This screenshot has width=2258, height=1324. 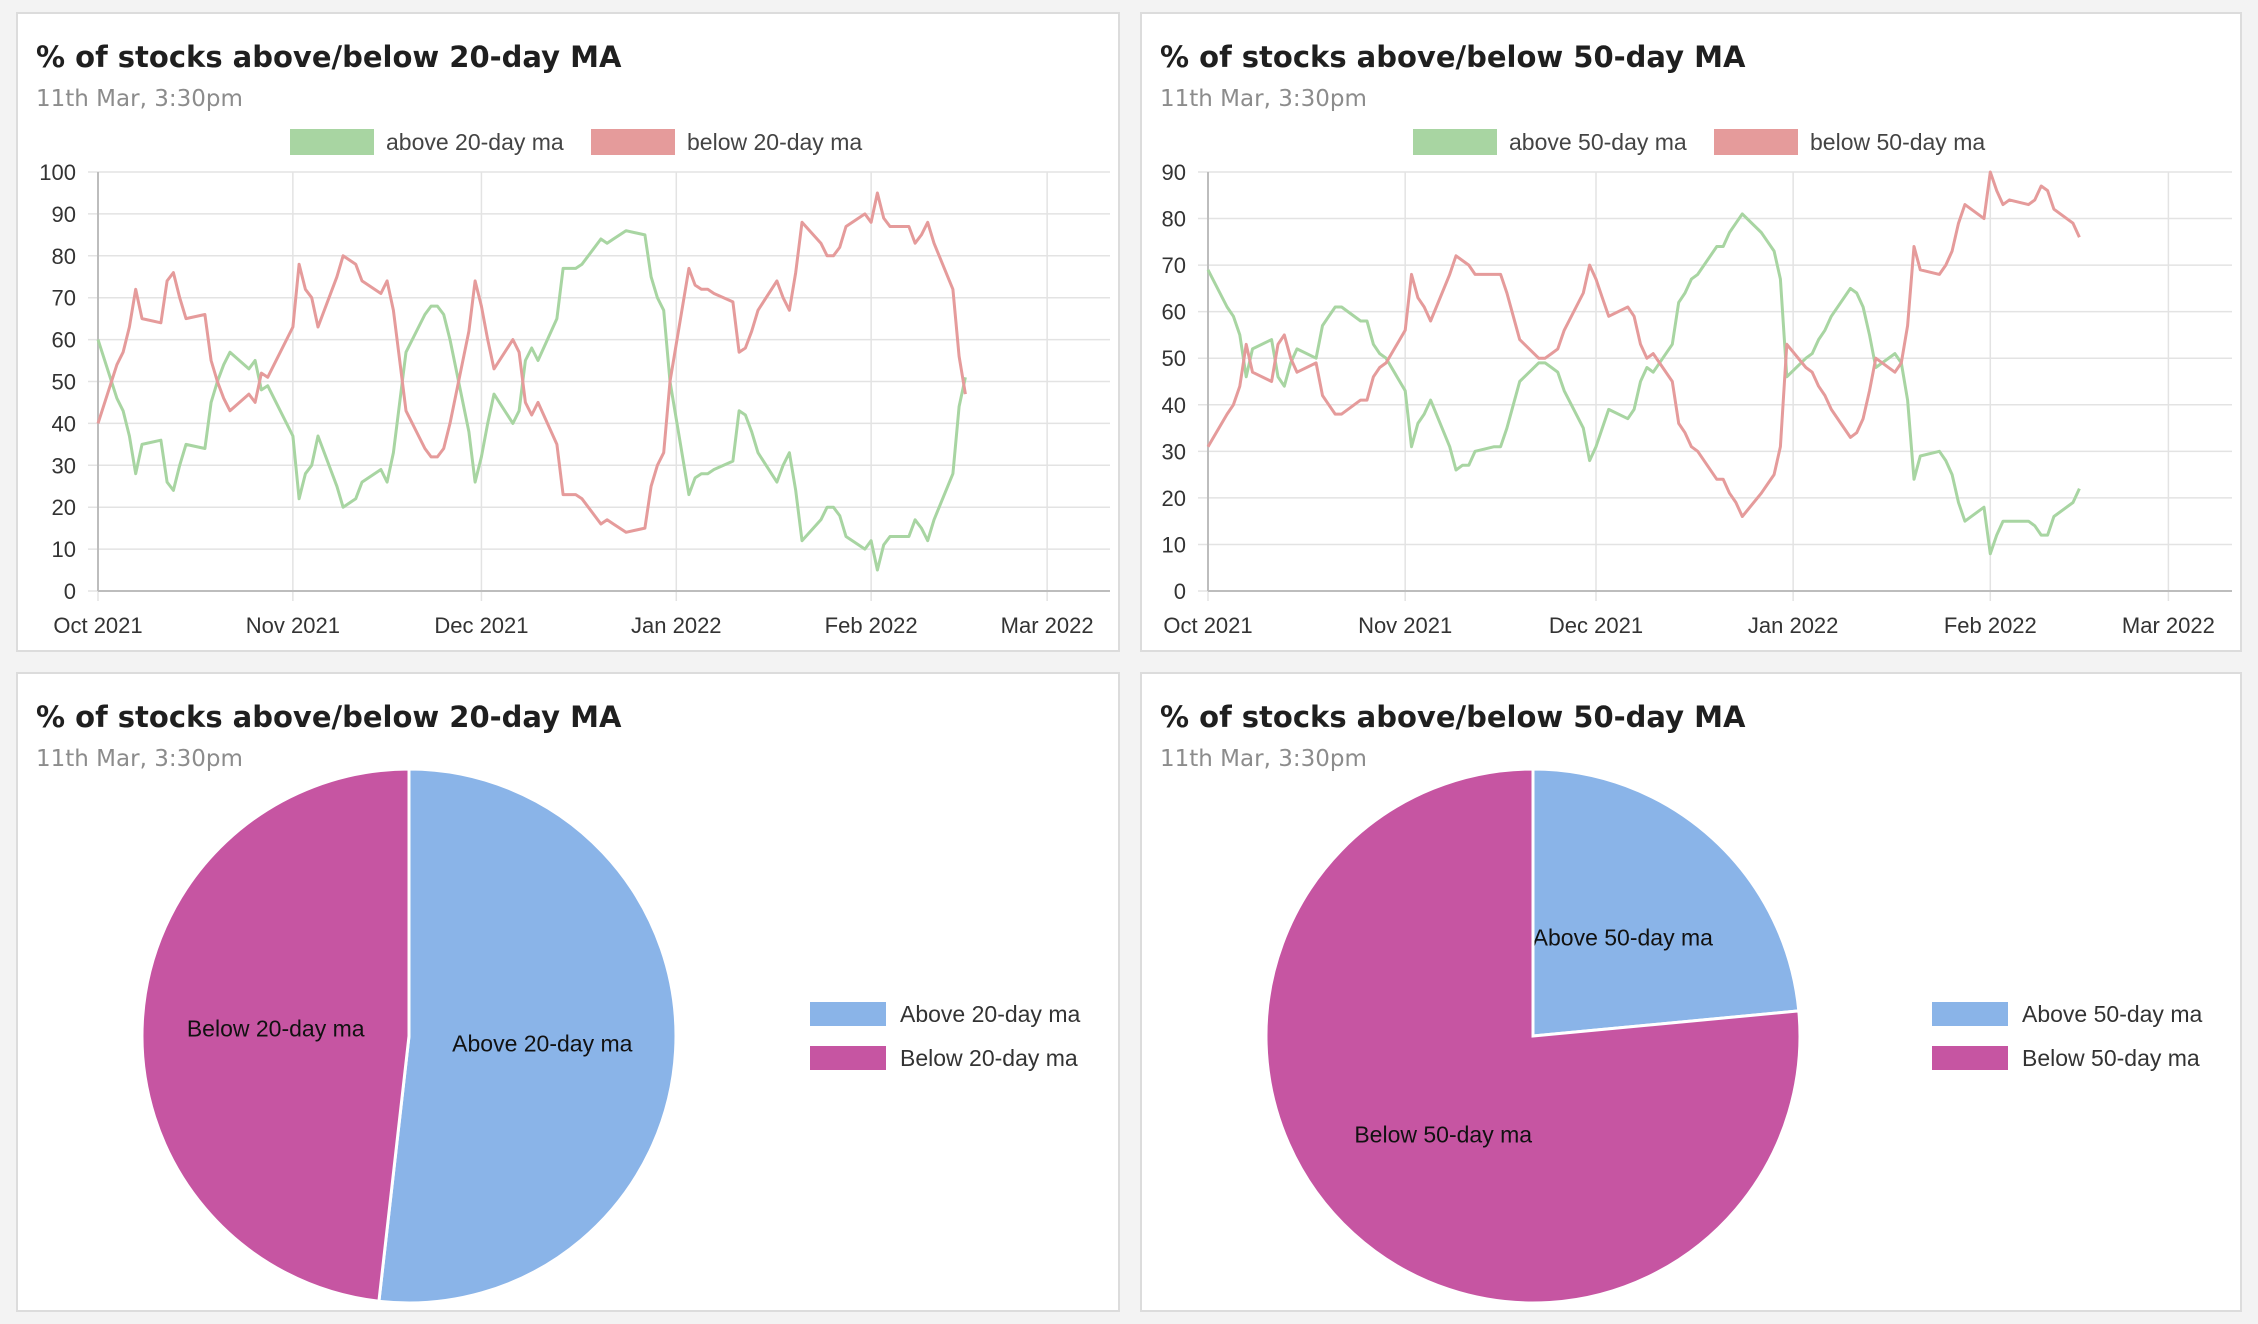 I want to click on legend-label: Below 20-day ma, so click(x=989, y=1058).